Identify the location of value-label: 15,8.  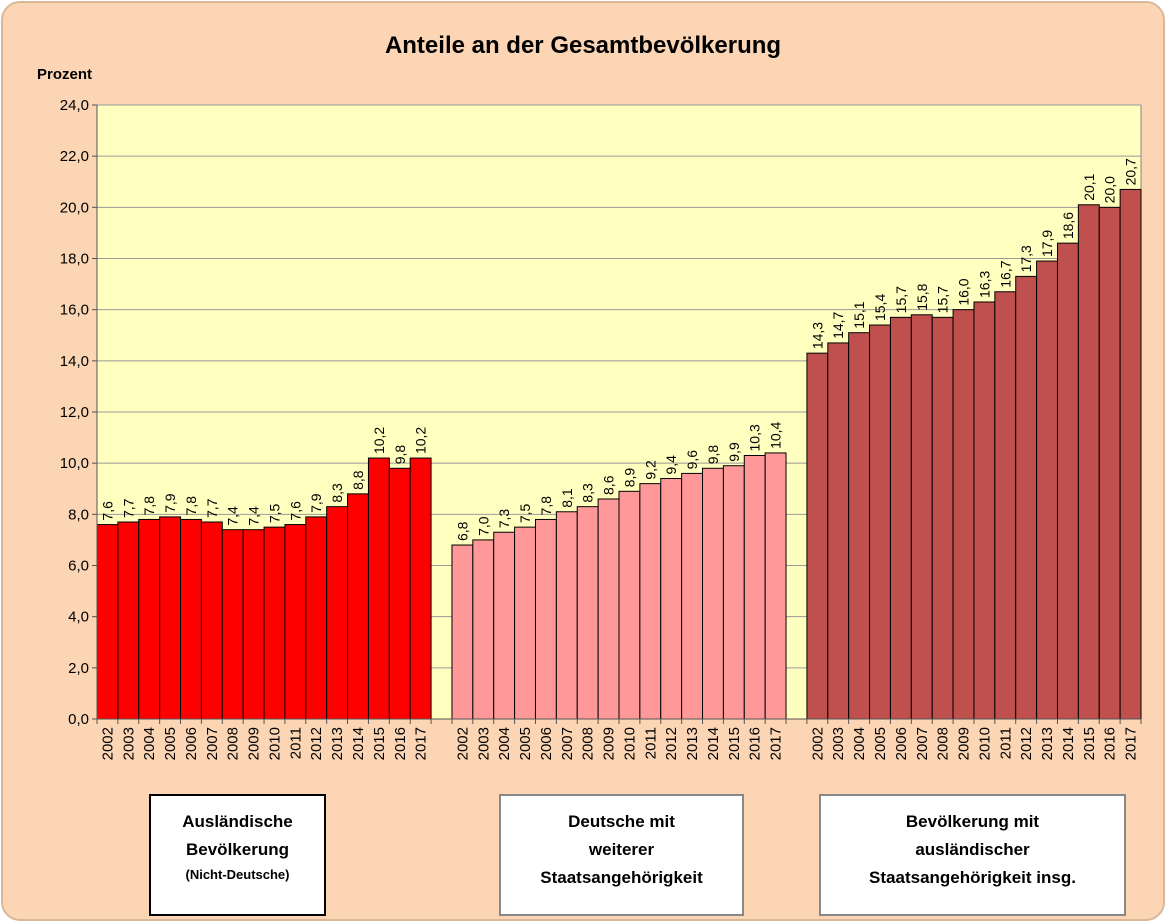
(922, 296).